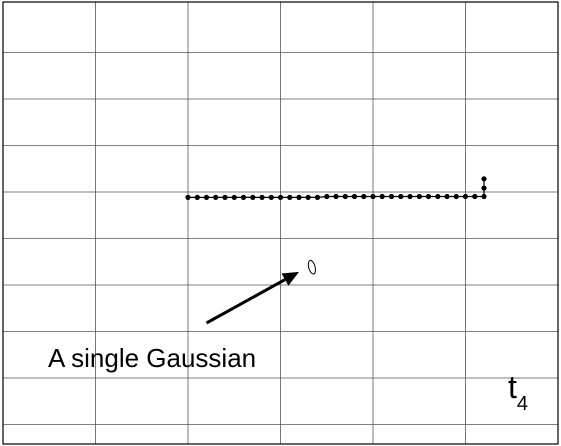 This screenshot has width=561, height=446. I want to click on series-layer, so click(336, 188).